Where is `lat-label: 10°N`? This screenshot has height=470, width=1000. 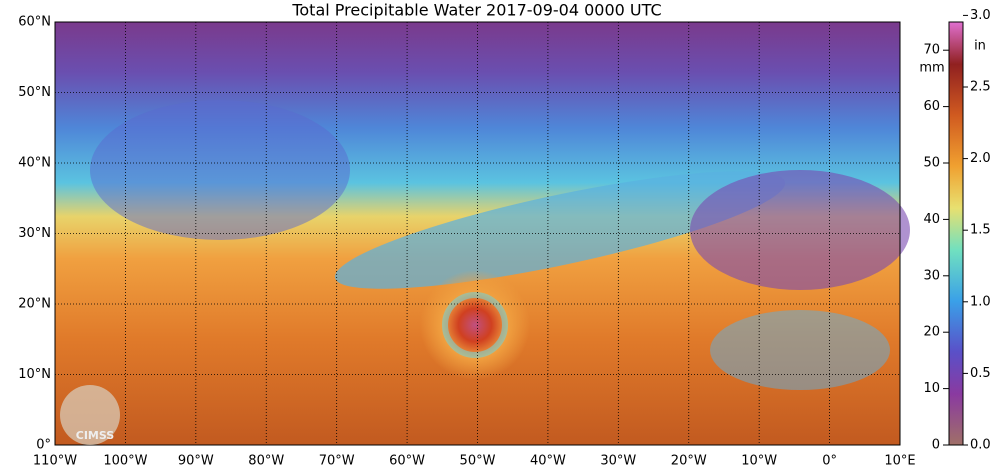
lat-label: 10°N is located at coordinates (34, 374).